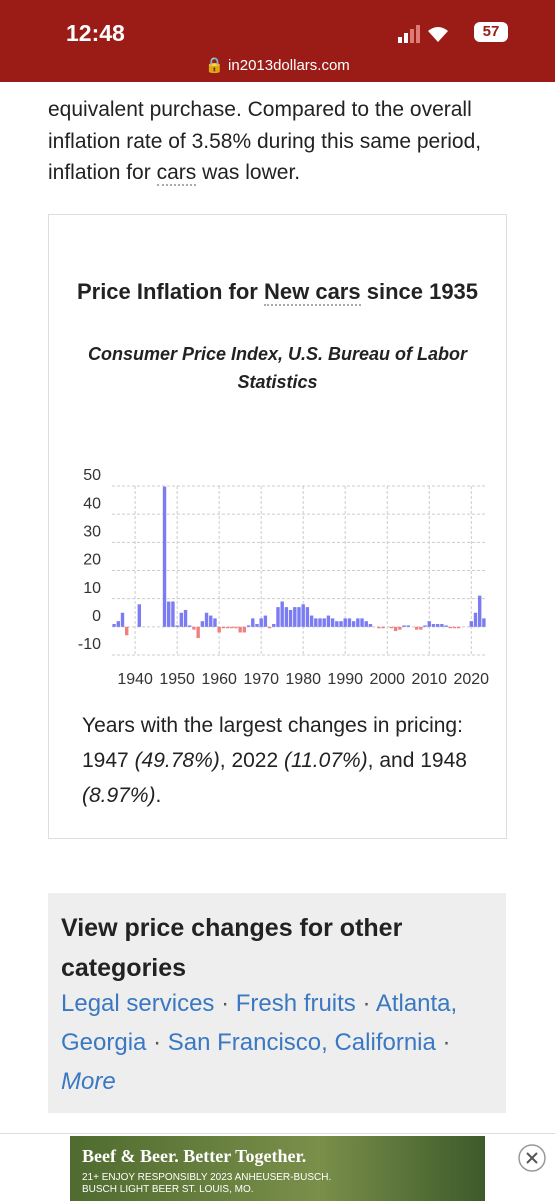 Image resolution: width=555 pixels, height=1201 pixels. I want to click on pct: (8.97%), so click(119, 795).